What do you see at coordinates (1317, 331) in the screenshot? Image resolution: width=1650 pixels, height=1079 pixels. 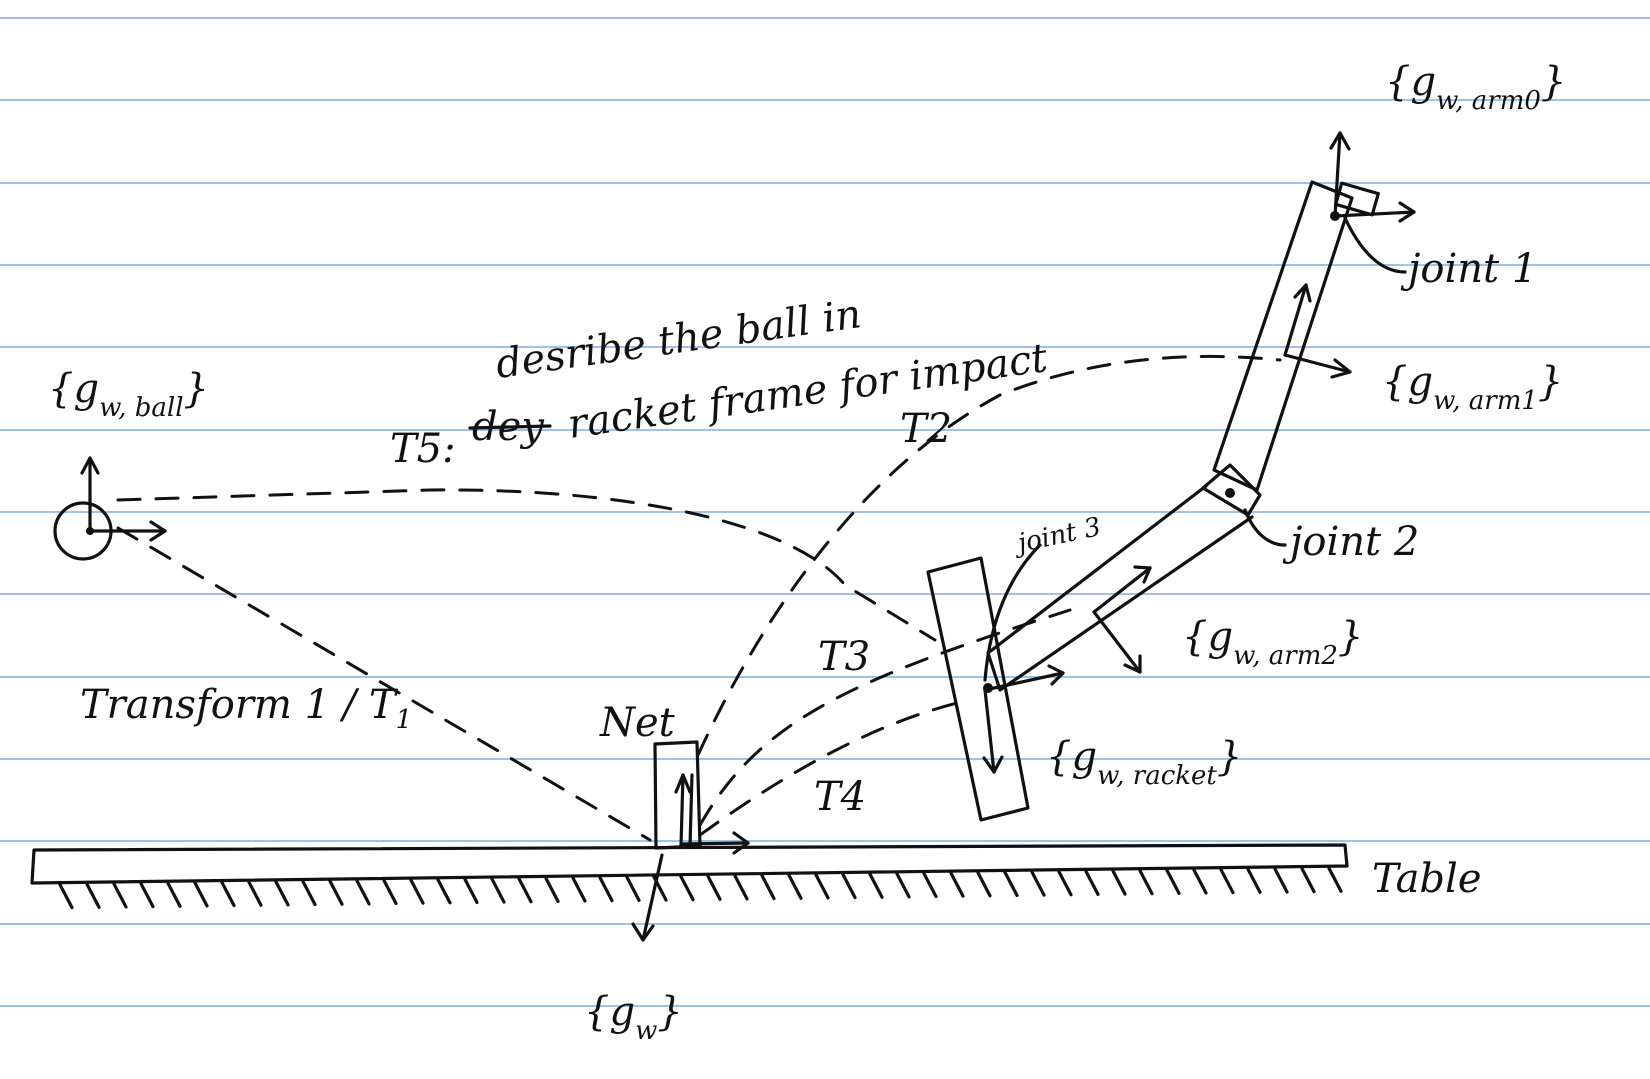 I see `arm1-frame-axes` at bounding box center [1317, 331].